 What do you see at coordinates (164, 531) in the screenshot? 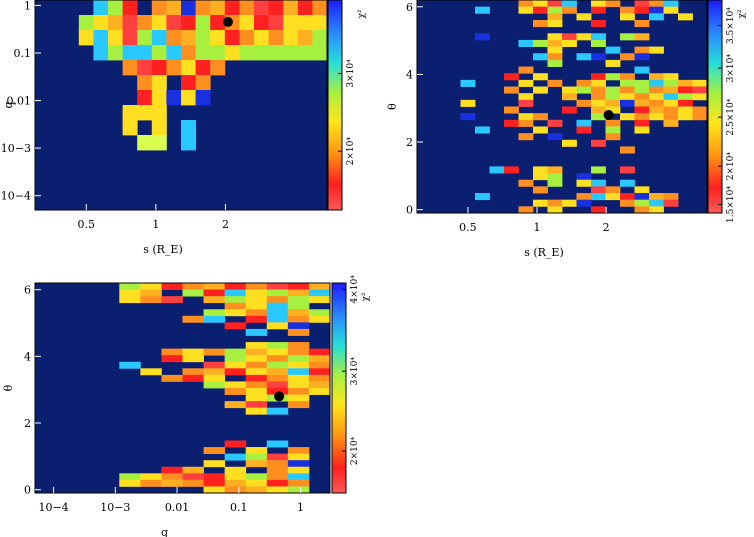
I see `x-axis-label: q` at bounding box center [164, 531].